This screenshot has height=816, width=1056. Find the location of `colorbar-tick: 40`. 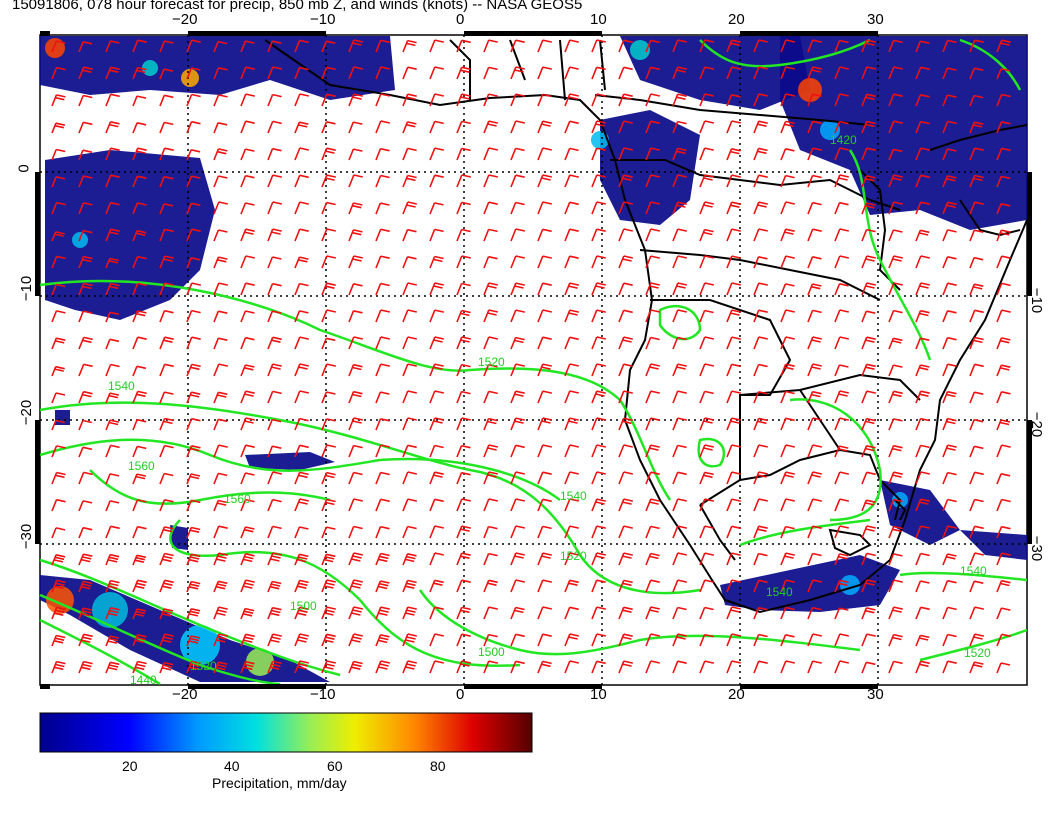

colorbar-tick: 40 is located at coordinates (232, 766).